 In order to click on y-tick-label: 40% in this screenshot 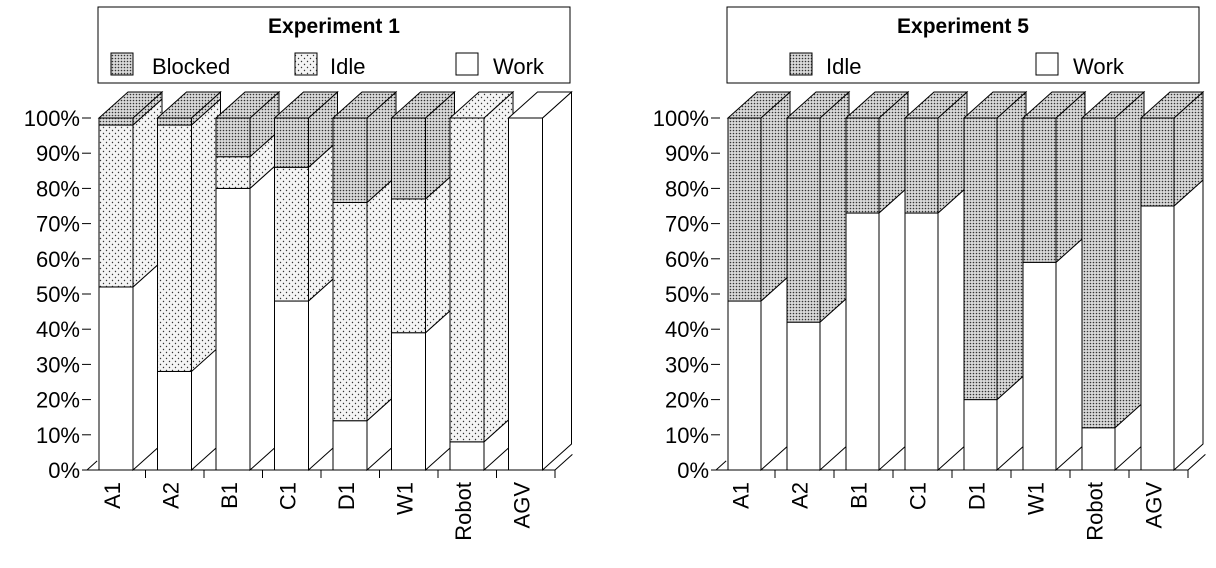, I will do `click(58, 329)`.